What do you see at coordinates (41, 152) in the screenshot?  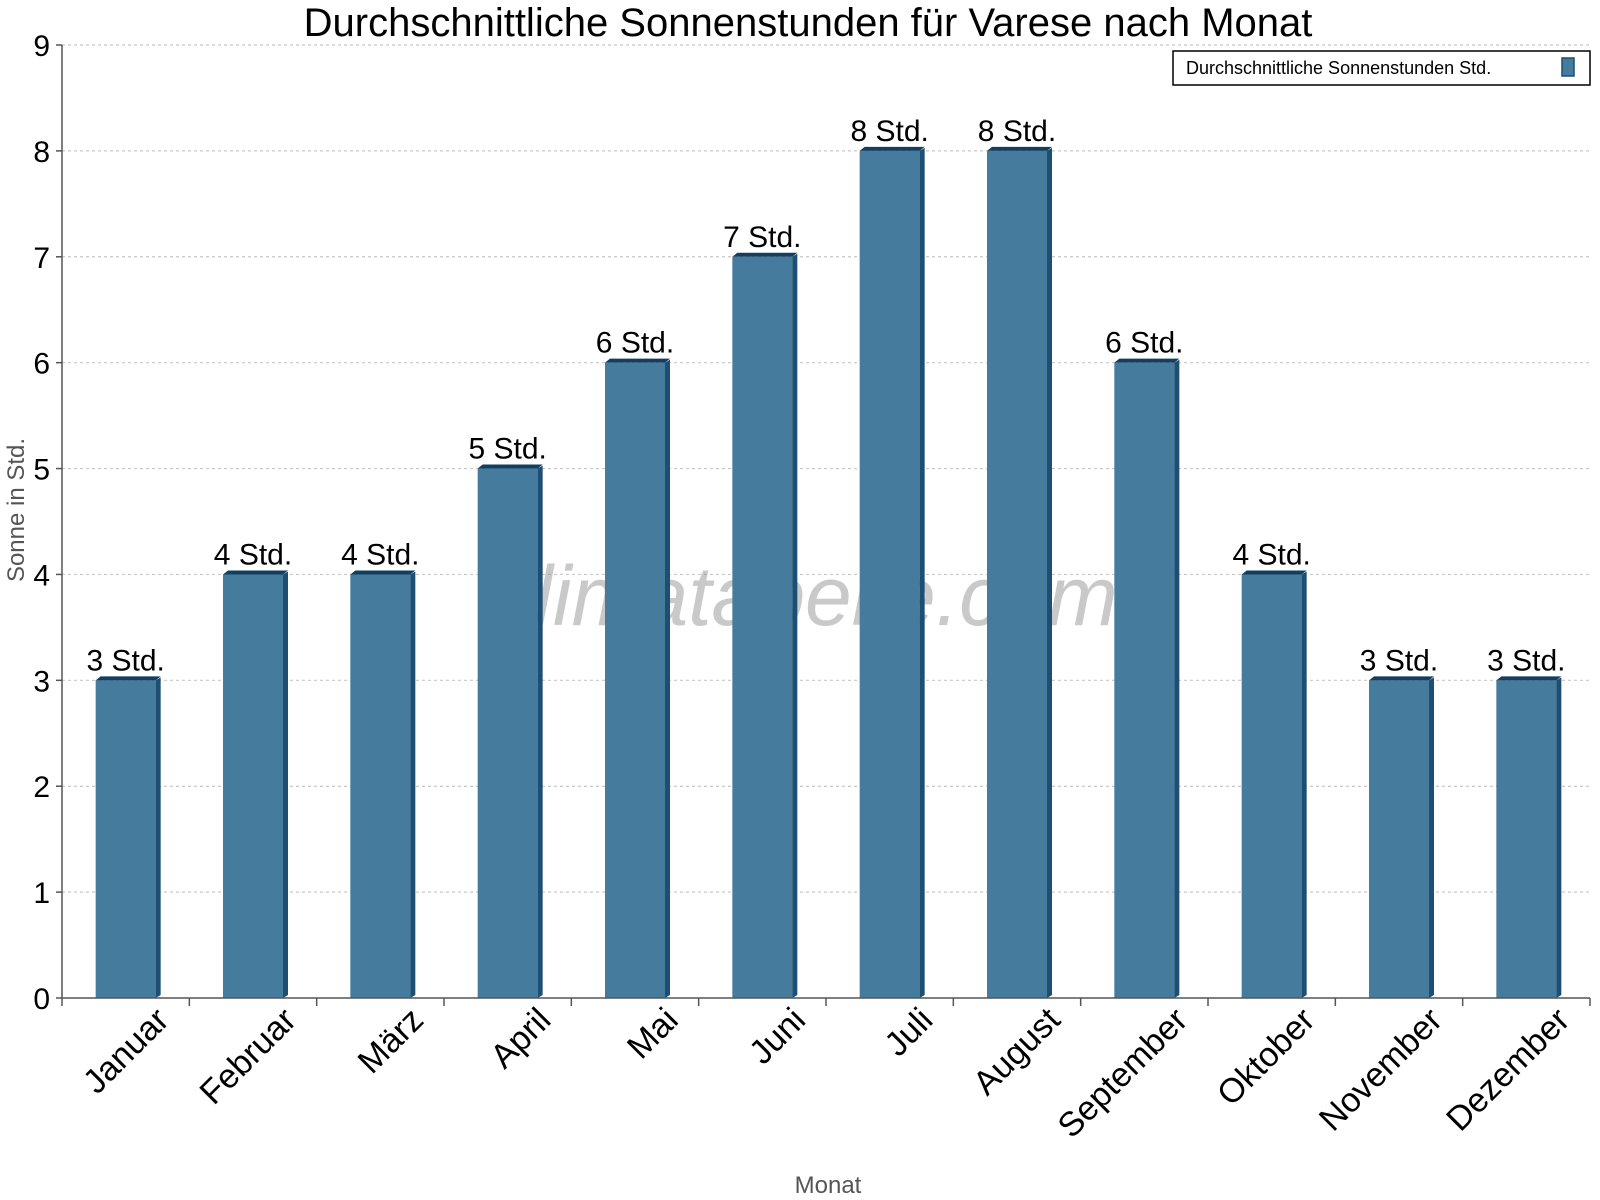 I see `y-tick-label: 8` at bounding box center [41, 152].